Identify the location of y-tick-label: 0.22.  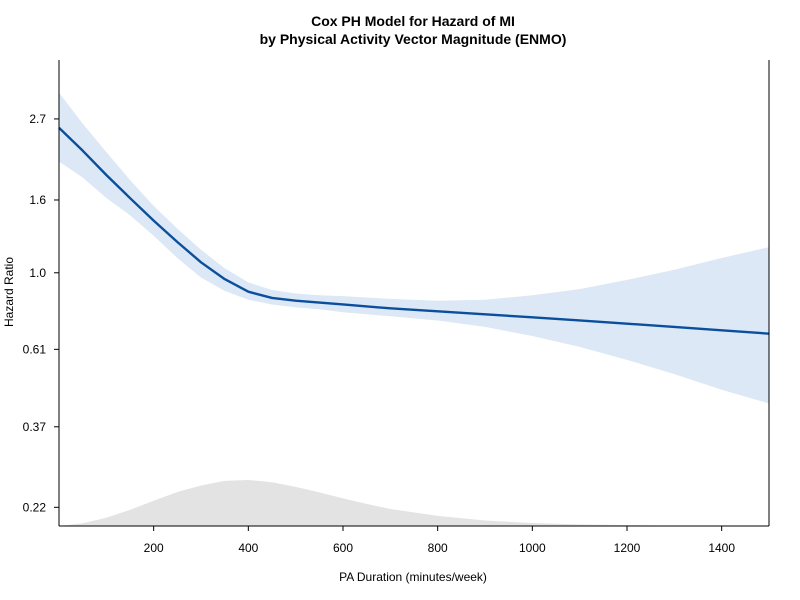
(35, 507).